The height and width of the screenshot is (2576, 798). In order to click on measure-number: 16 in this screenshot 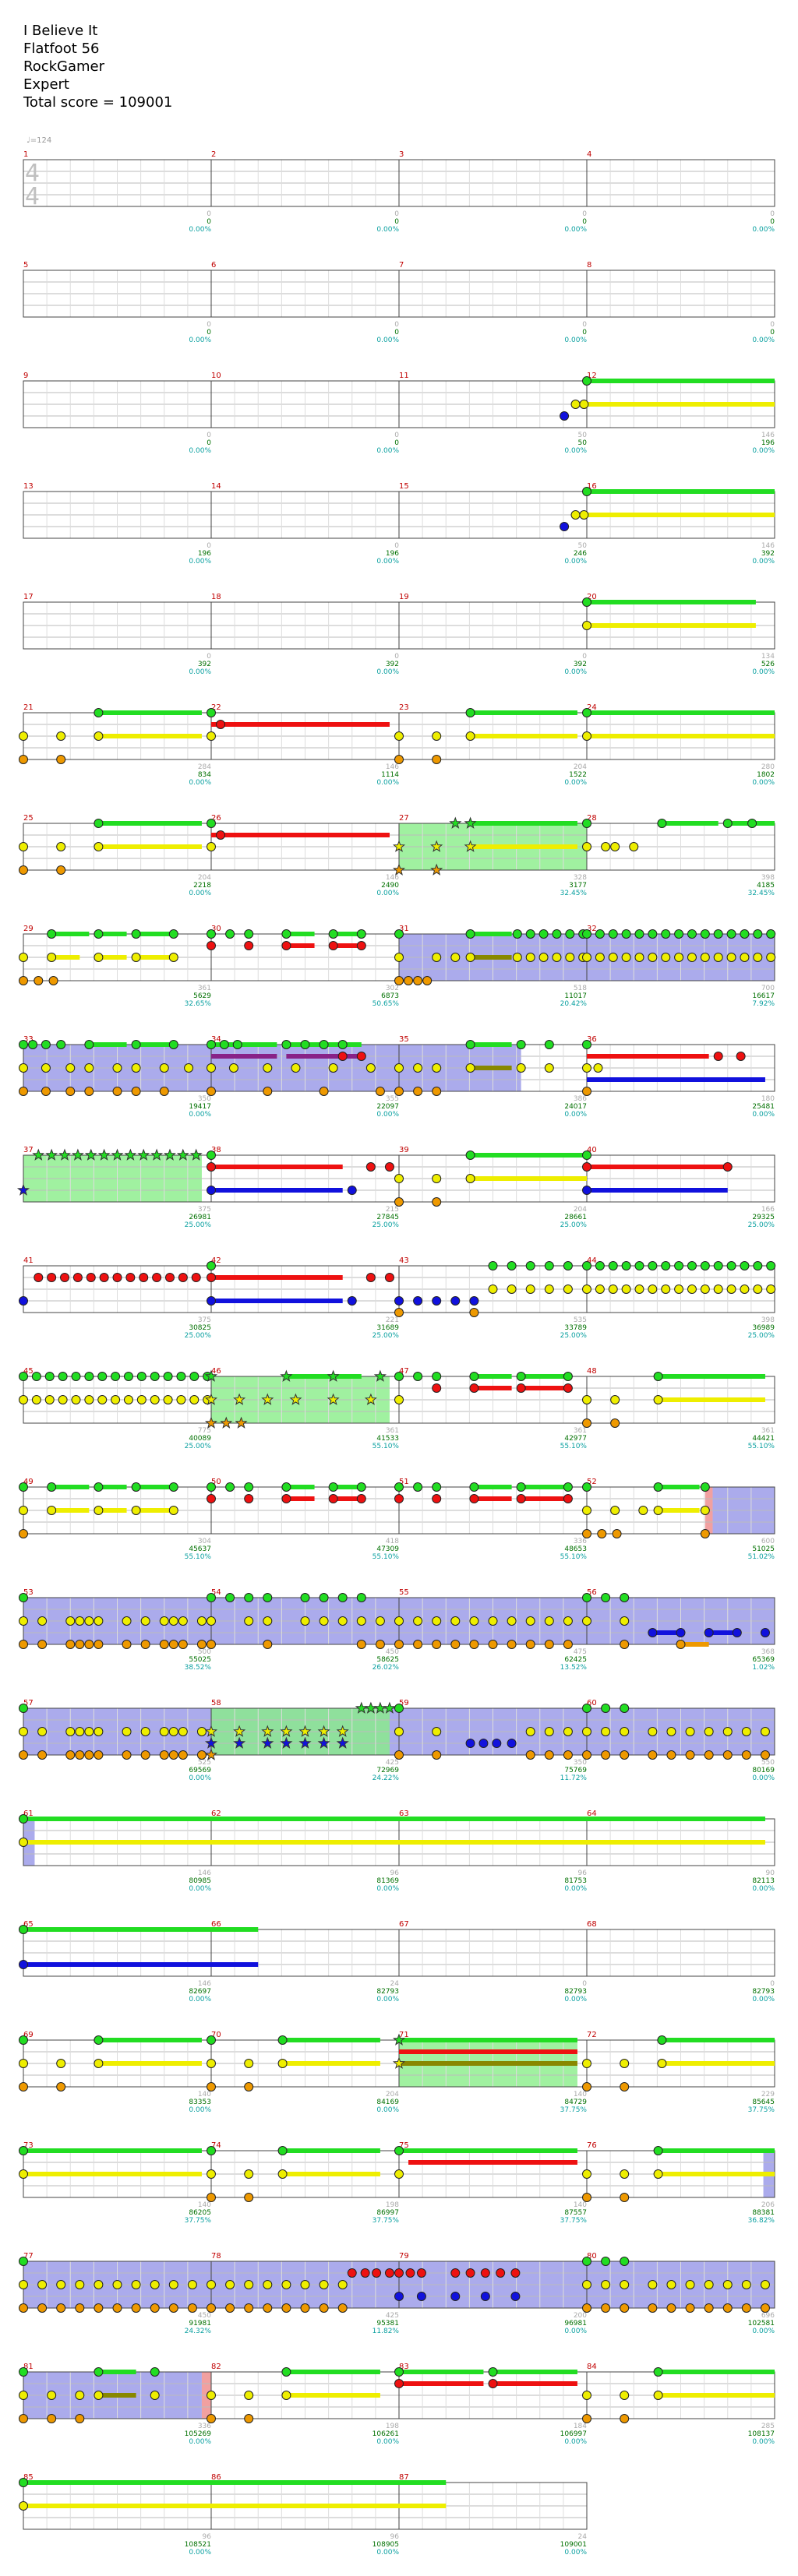, I will do `click(592, 486)`.